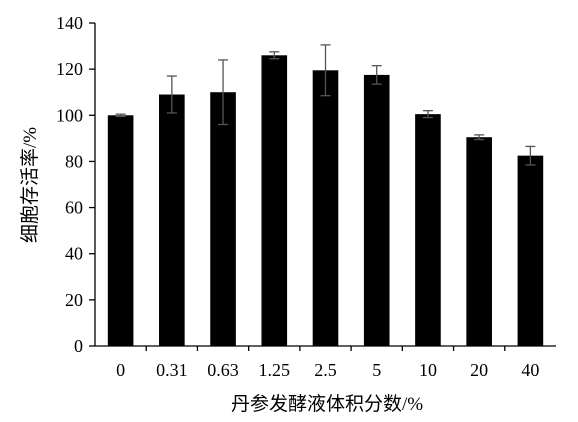 The height and width of the screenshot is (422, 578). I want to click on y-tick-label-5: 100, so click(69, 115).